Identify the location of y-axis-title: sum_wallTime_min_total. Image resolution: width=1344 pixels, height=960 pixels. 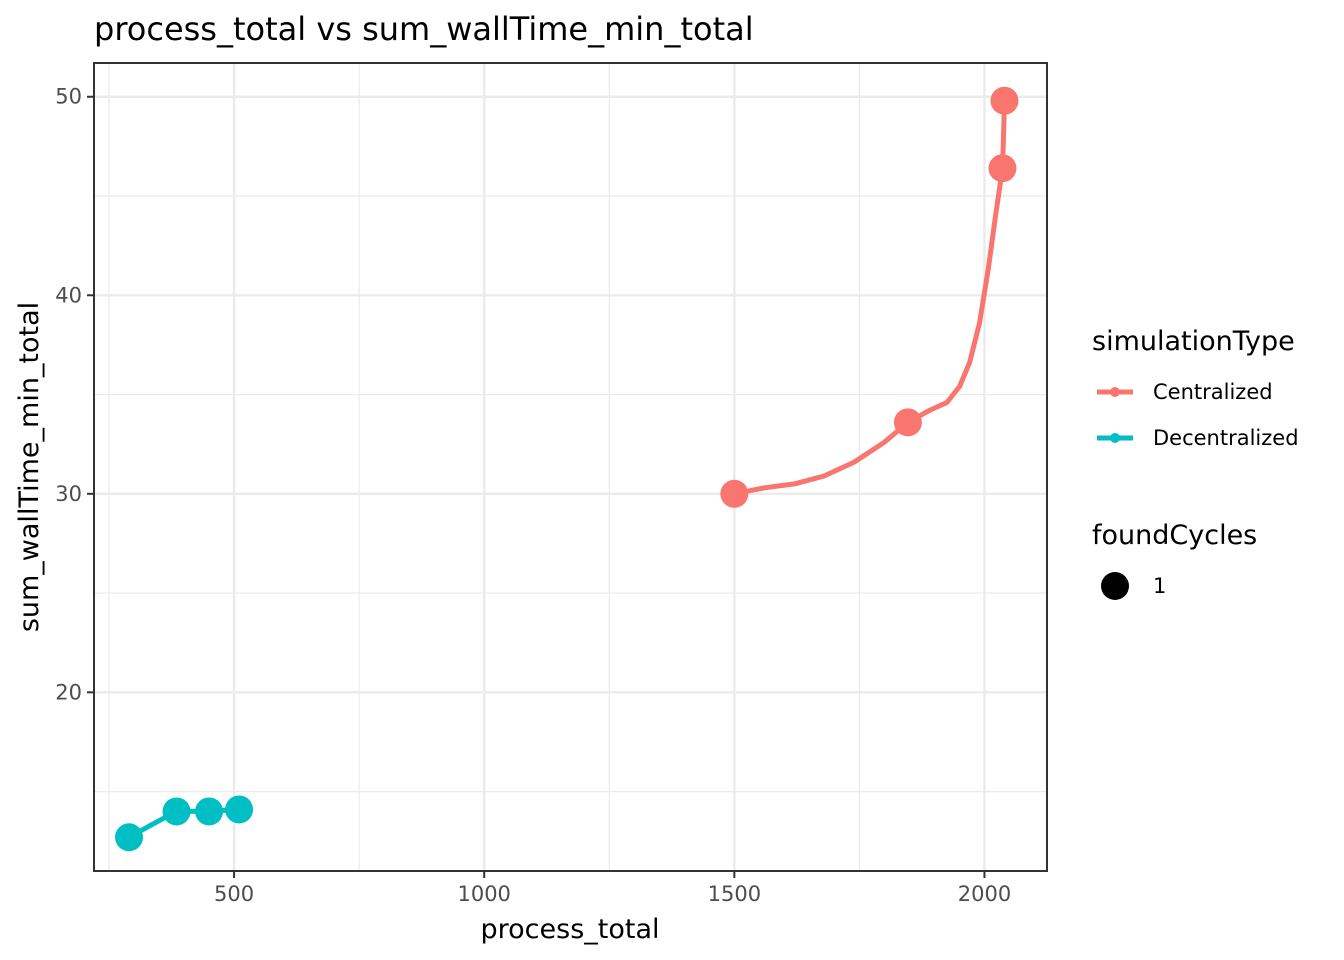
(29, 467).